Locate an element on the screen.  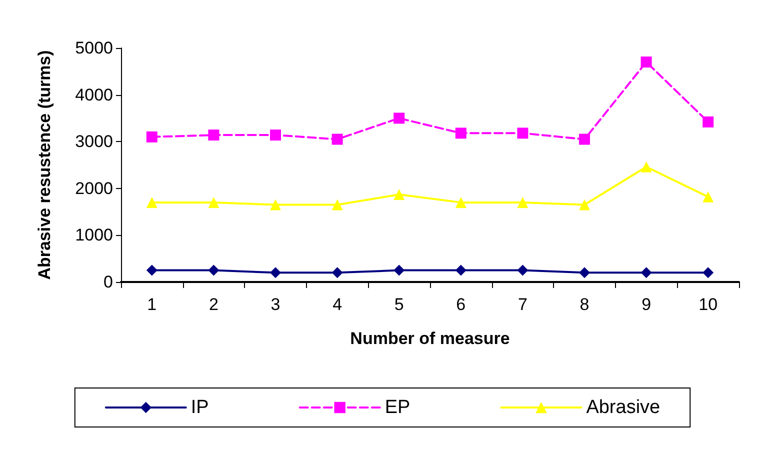
y-tick-label: 5000 is located at coordinates (94, 48).